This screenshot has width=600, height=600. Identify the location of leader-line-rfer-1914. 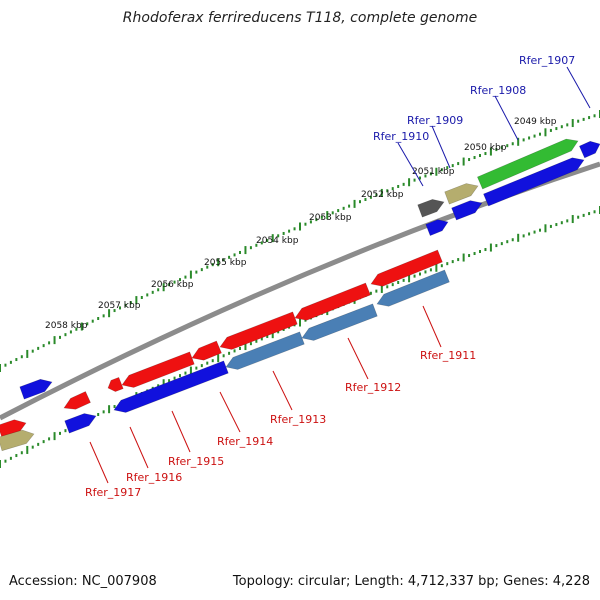
(230, 412).